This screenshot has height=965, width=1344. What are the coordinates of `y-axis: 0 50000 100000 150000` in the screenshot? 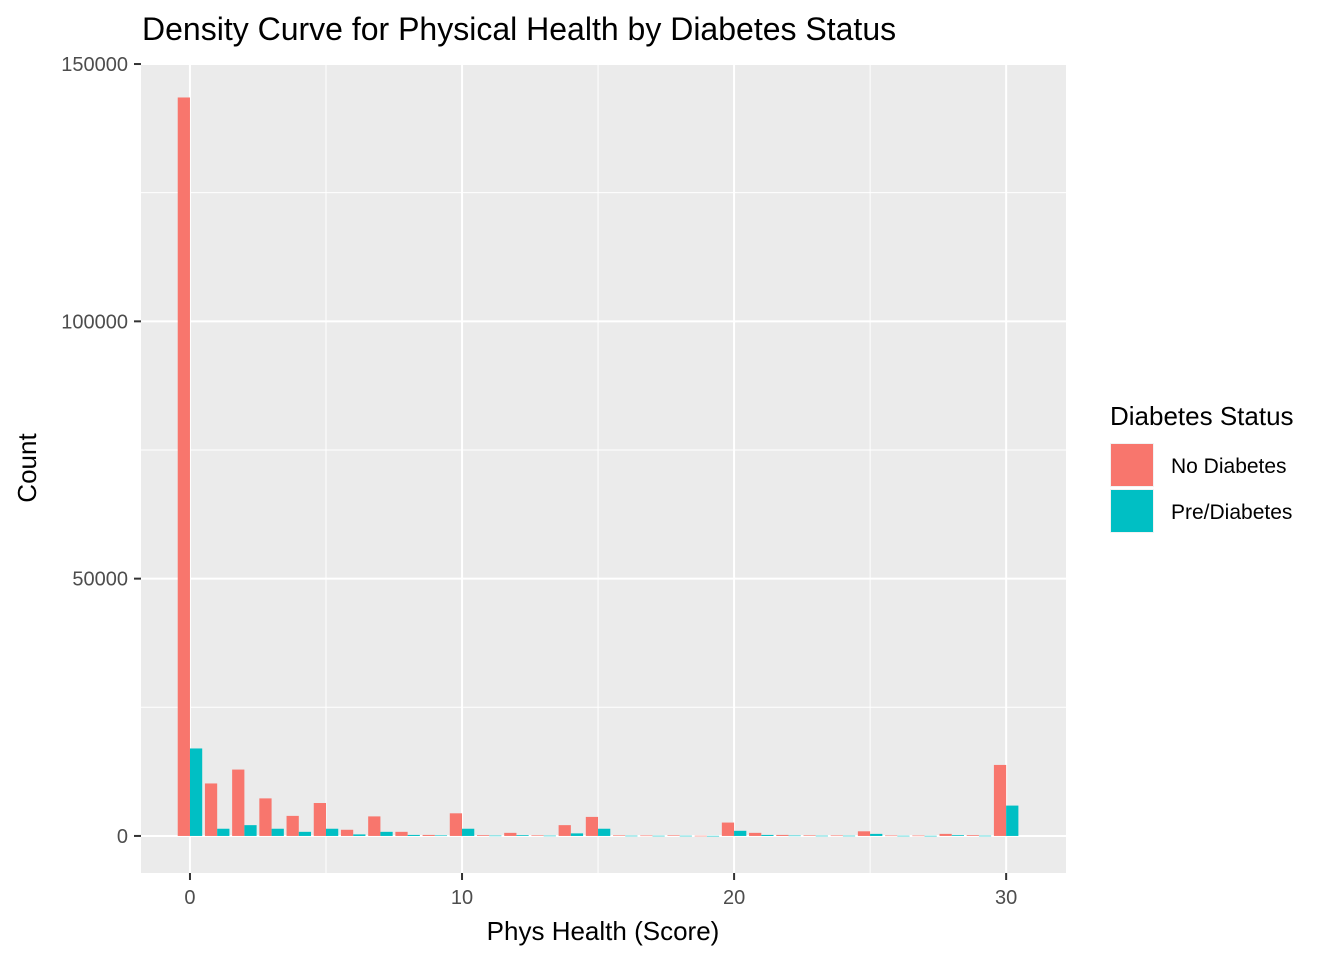 It's located at (101, 451).